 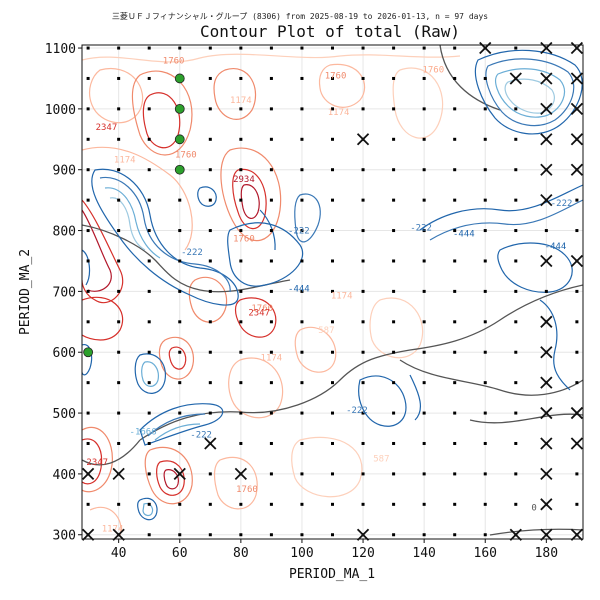 What do you see at coordinates (119, 553) in the screenshot?
I see `x-tick-label: 40` at bounding box center [119, 553].